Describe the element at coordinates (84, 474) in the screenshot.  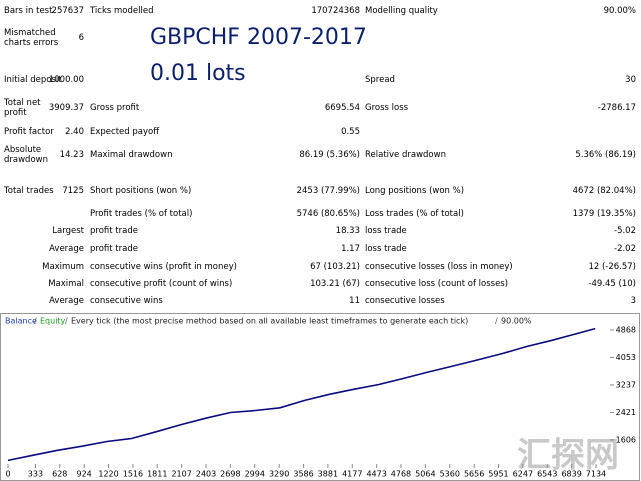
I see `x-tick-label: 924` at that location.